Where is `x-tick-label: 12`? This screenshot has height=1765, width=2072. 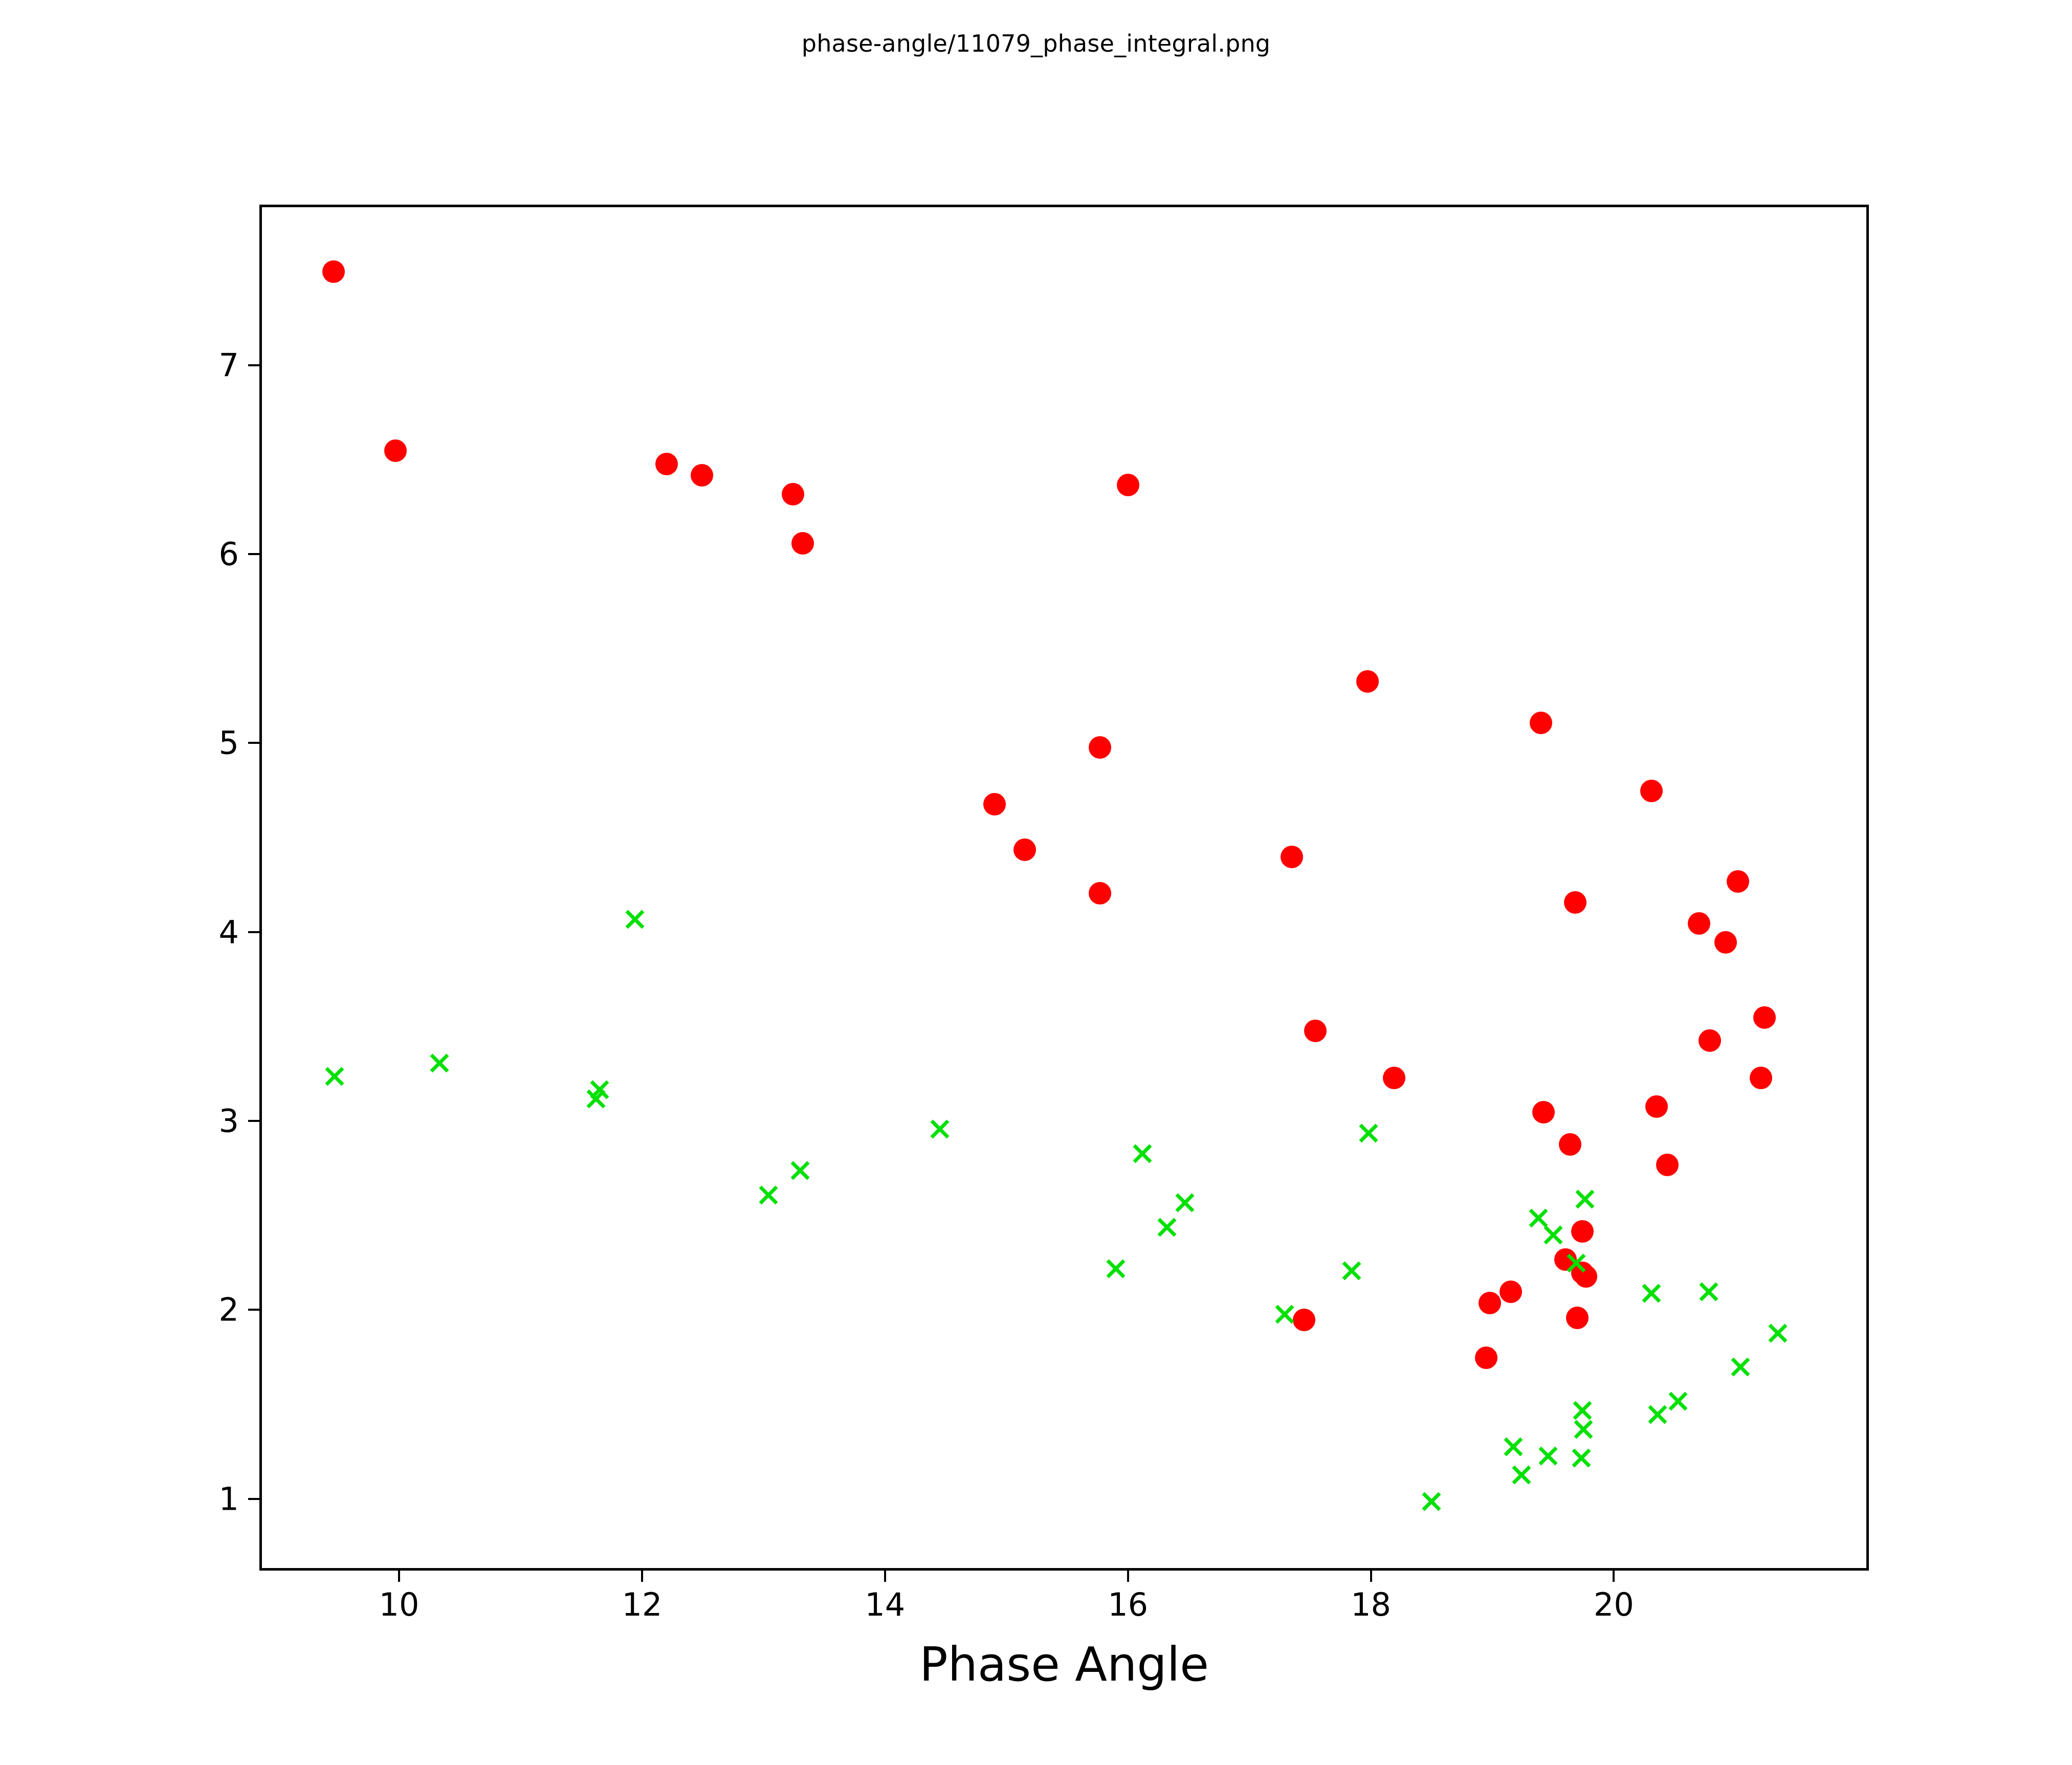
x-tick-label: 12 is located at coordinates (642, 1604).